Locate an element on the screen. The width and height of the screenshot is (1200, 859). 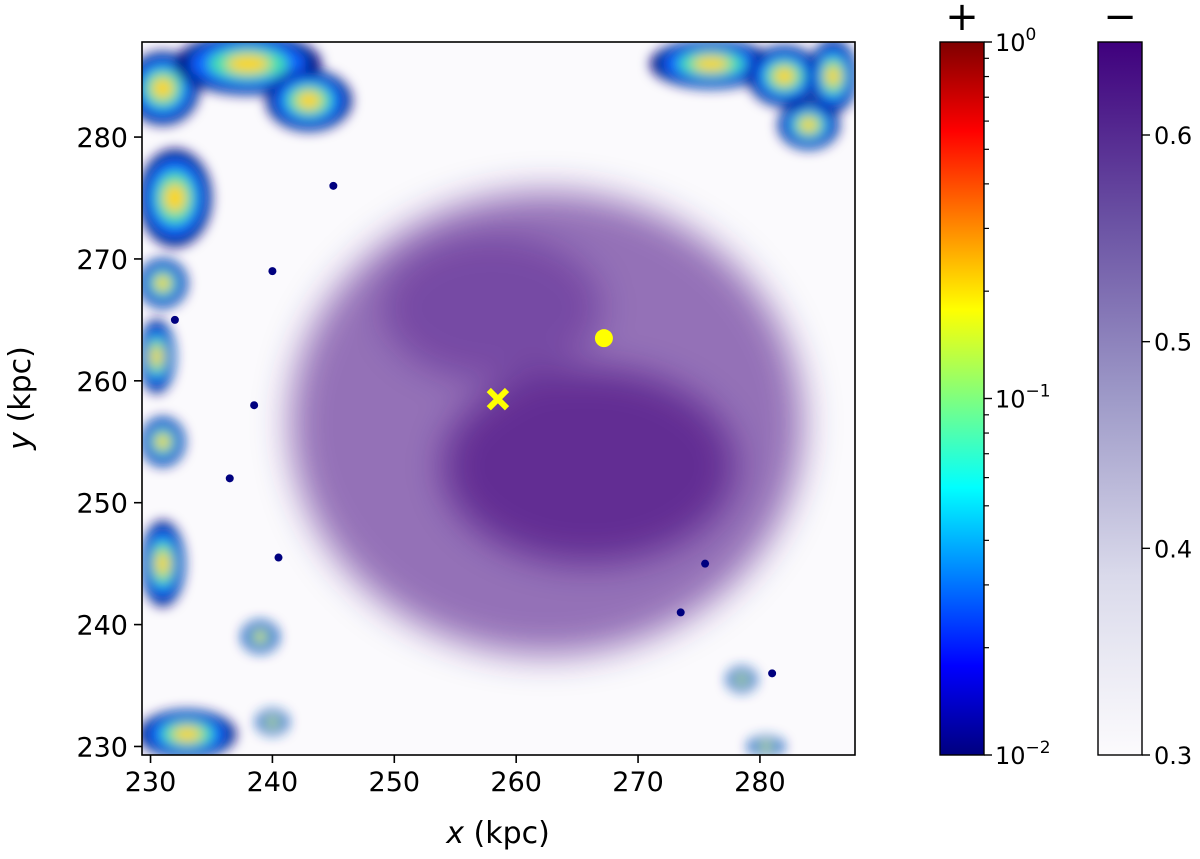
x-marker is located at coordinates (498, 399).